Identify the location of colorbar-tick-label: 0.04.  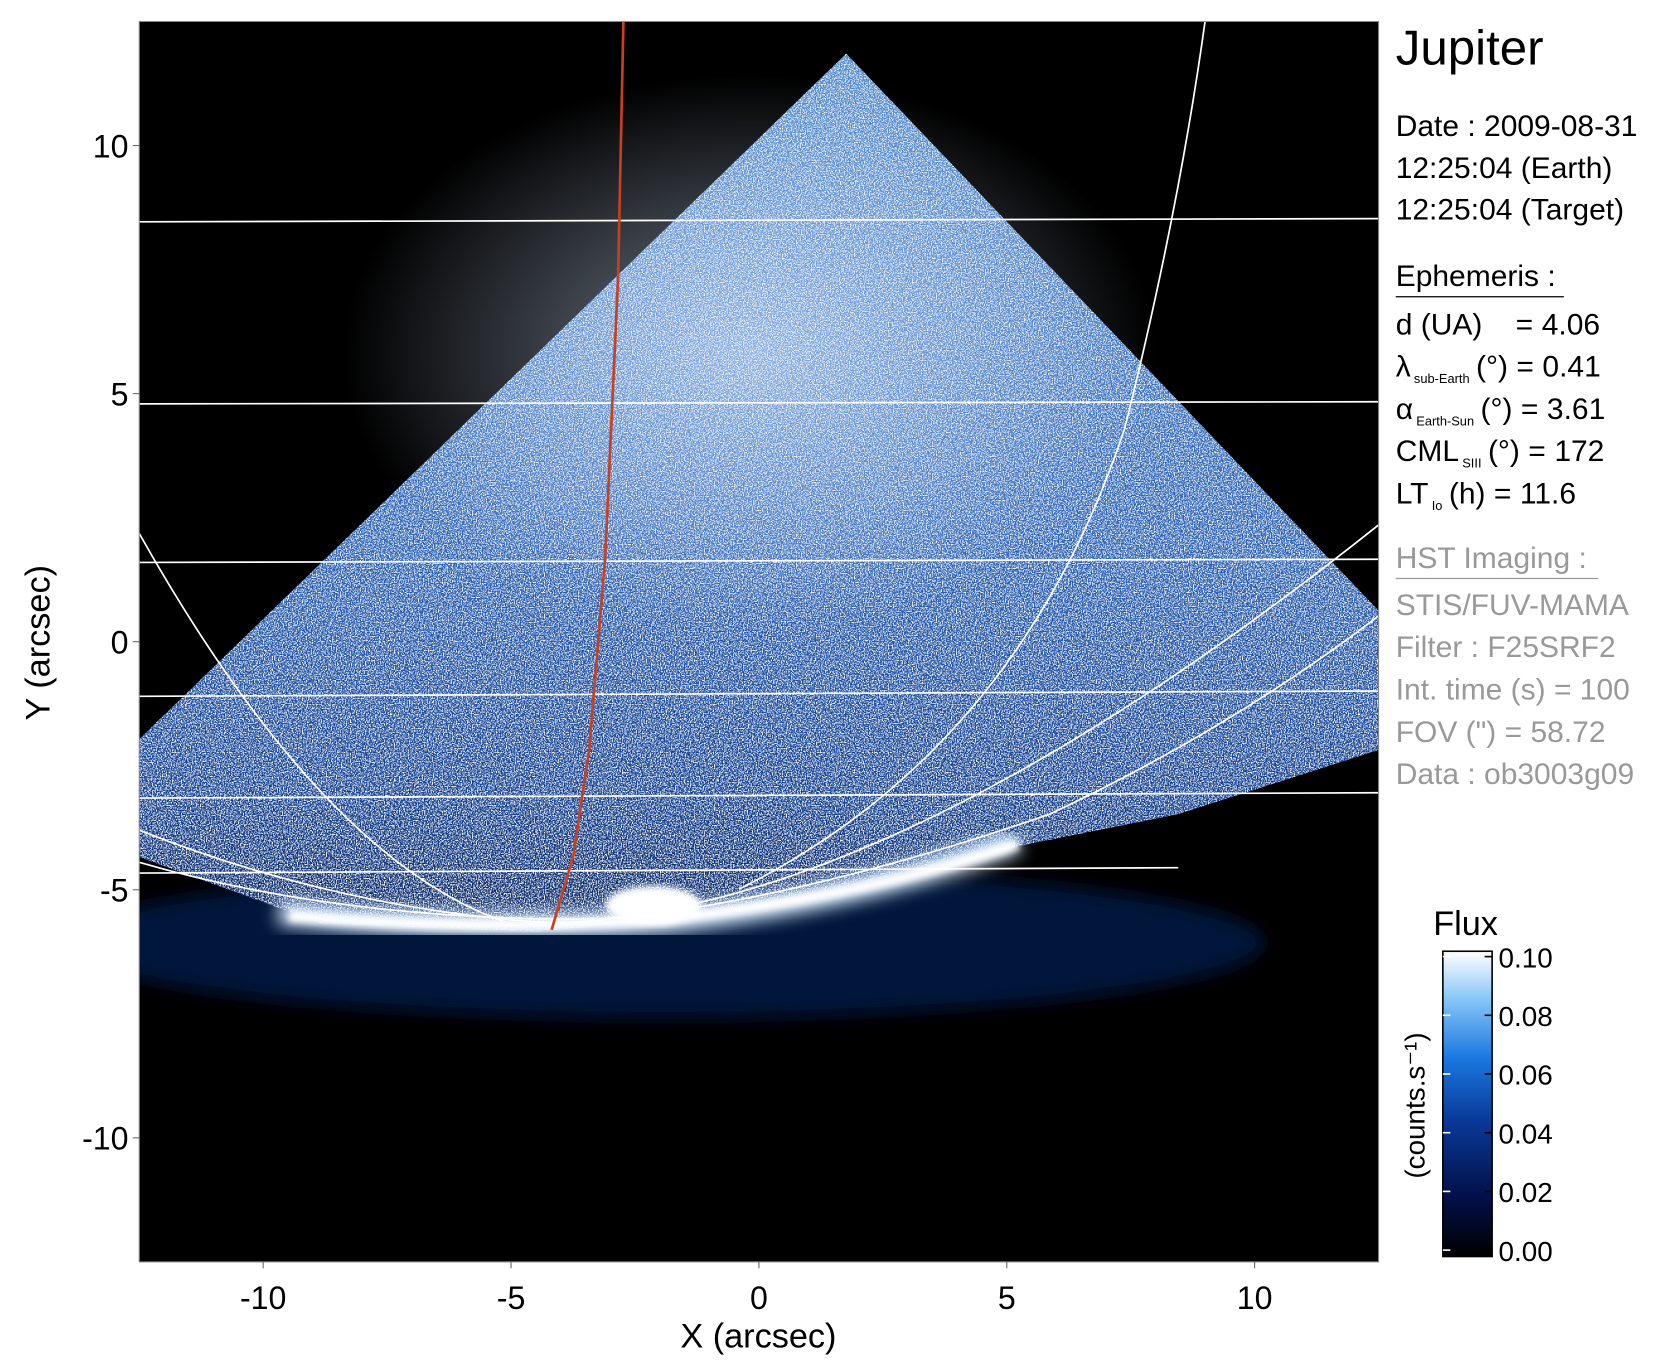
(1526, 1133).